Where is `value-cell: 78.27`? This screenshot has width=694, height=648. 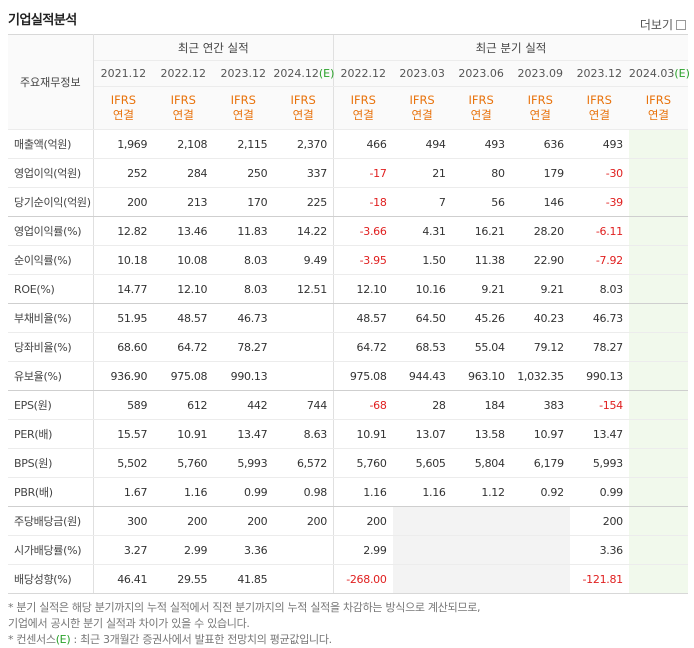
value-cell: 78.27 is located at coordinates (243, 347).